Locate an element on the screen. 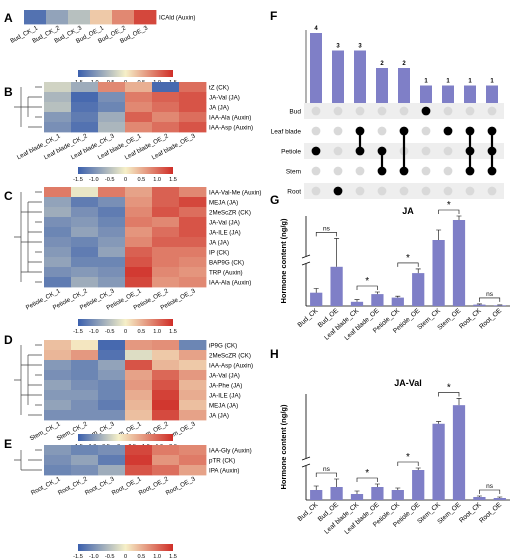 Image resolution: width=529 pixels, height=560 pixels. bar-value-label: 1 is located at coordinates (448, 82).